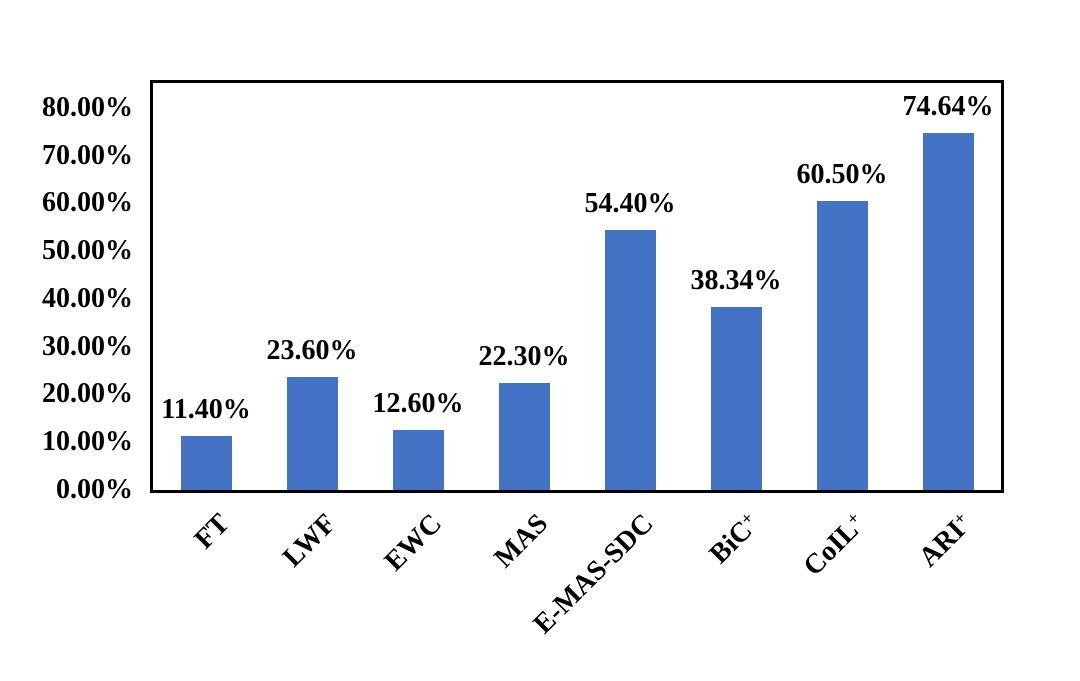  Describe the element at coordinates (630, 204) in the screenshot. I see `bar-value-label: 54.40%` at that location.